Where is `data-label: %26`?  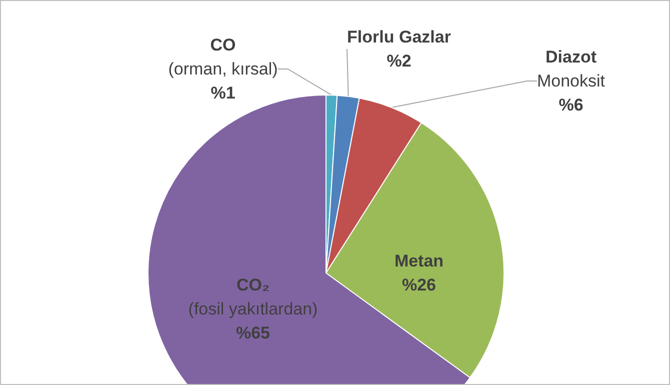 data-label: %26 is located at coordinates (419, 285).